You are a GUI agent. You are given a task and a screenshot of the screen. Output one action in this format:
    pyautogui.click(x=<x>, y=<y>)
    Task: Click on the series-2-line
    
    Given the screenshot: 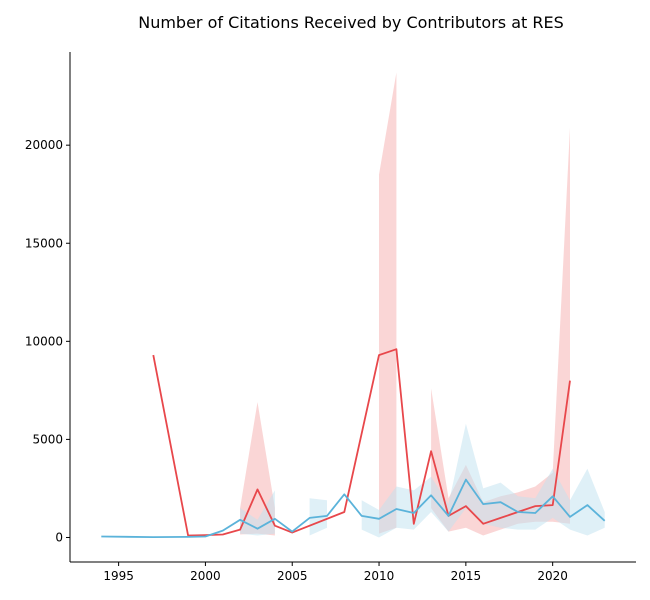 What is the action you would take?
    pyautogui.click(x=353, y=508)
    